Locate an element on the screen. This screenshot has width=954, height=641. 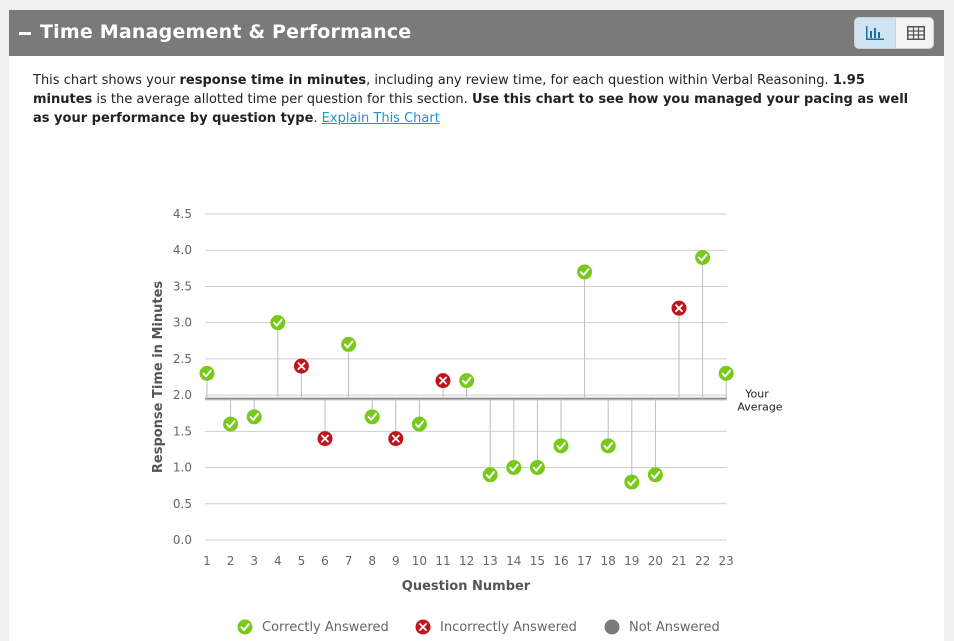
description-text: This chart shows your is located at coordinates (106, 80).